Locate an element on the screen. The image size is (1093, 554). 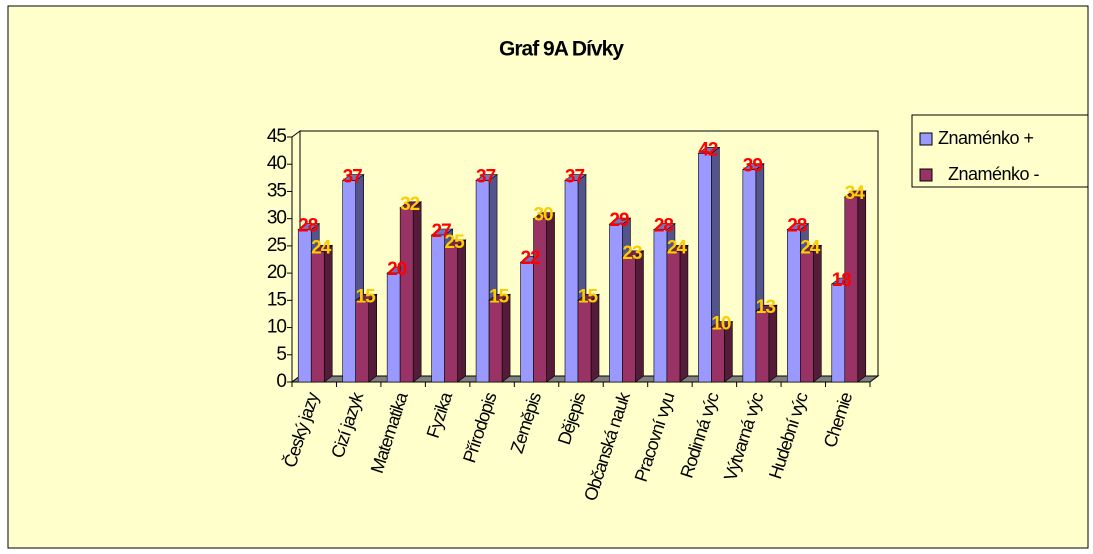
data-label: 20 is located at coordinates (397, 269).